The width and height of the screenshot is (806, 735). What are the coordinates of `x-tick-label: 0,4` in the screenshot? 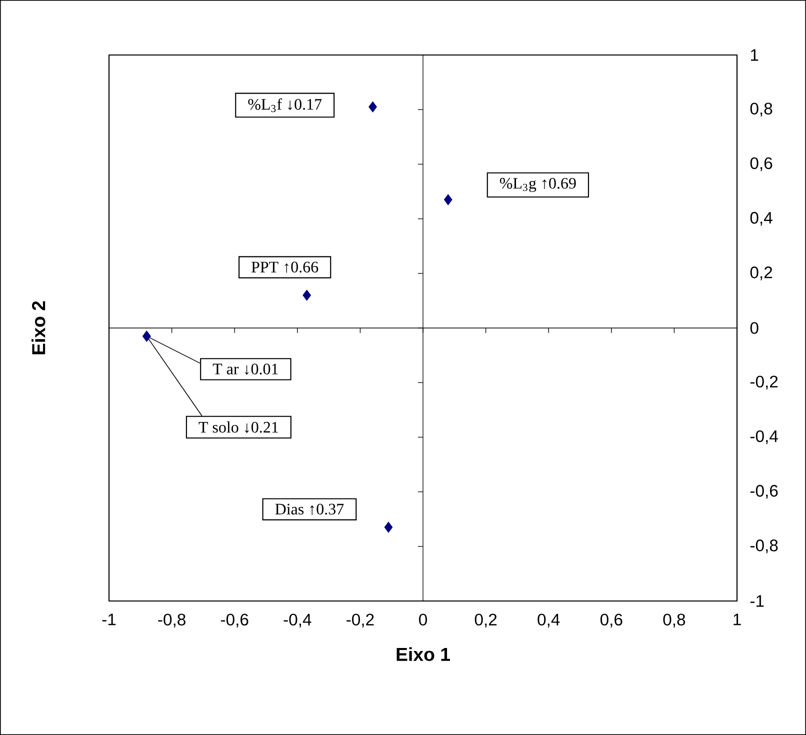 It's located at (549, 621).